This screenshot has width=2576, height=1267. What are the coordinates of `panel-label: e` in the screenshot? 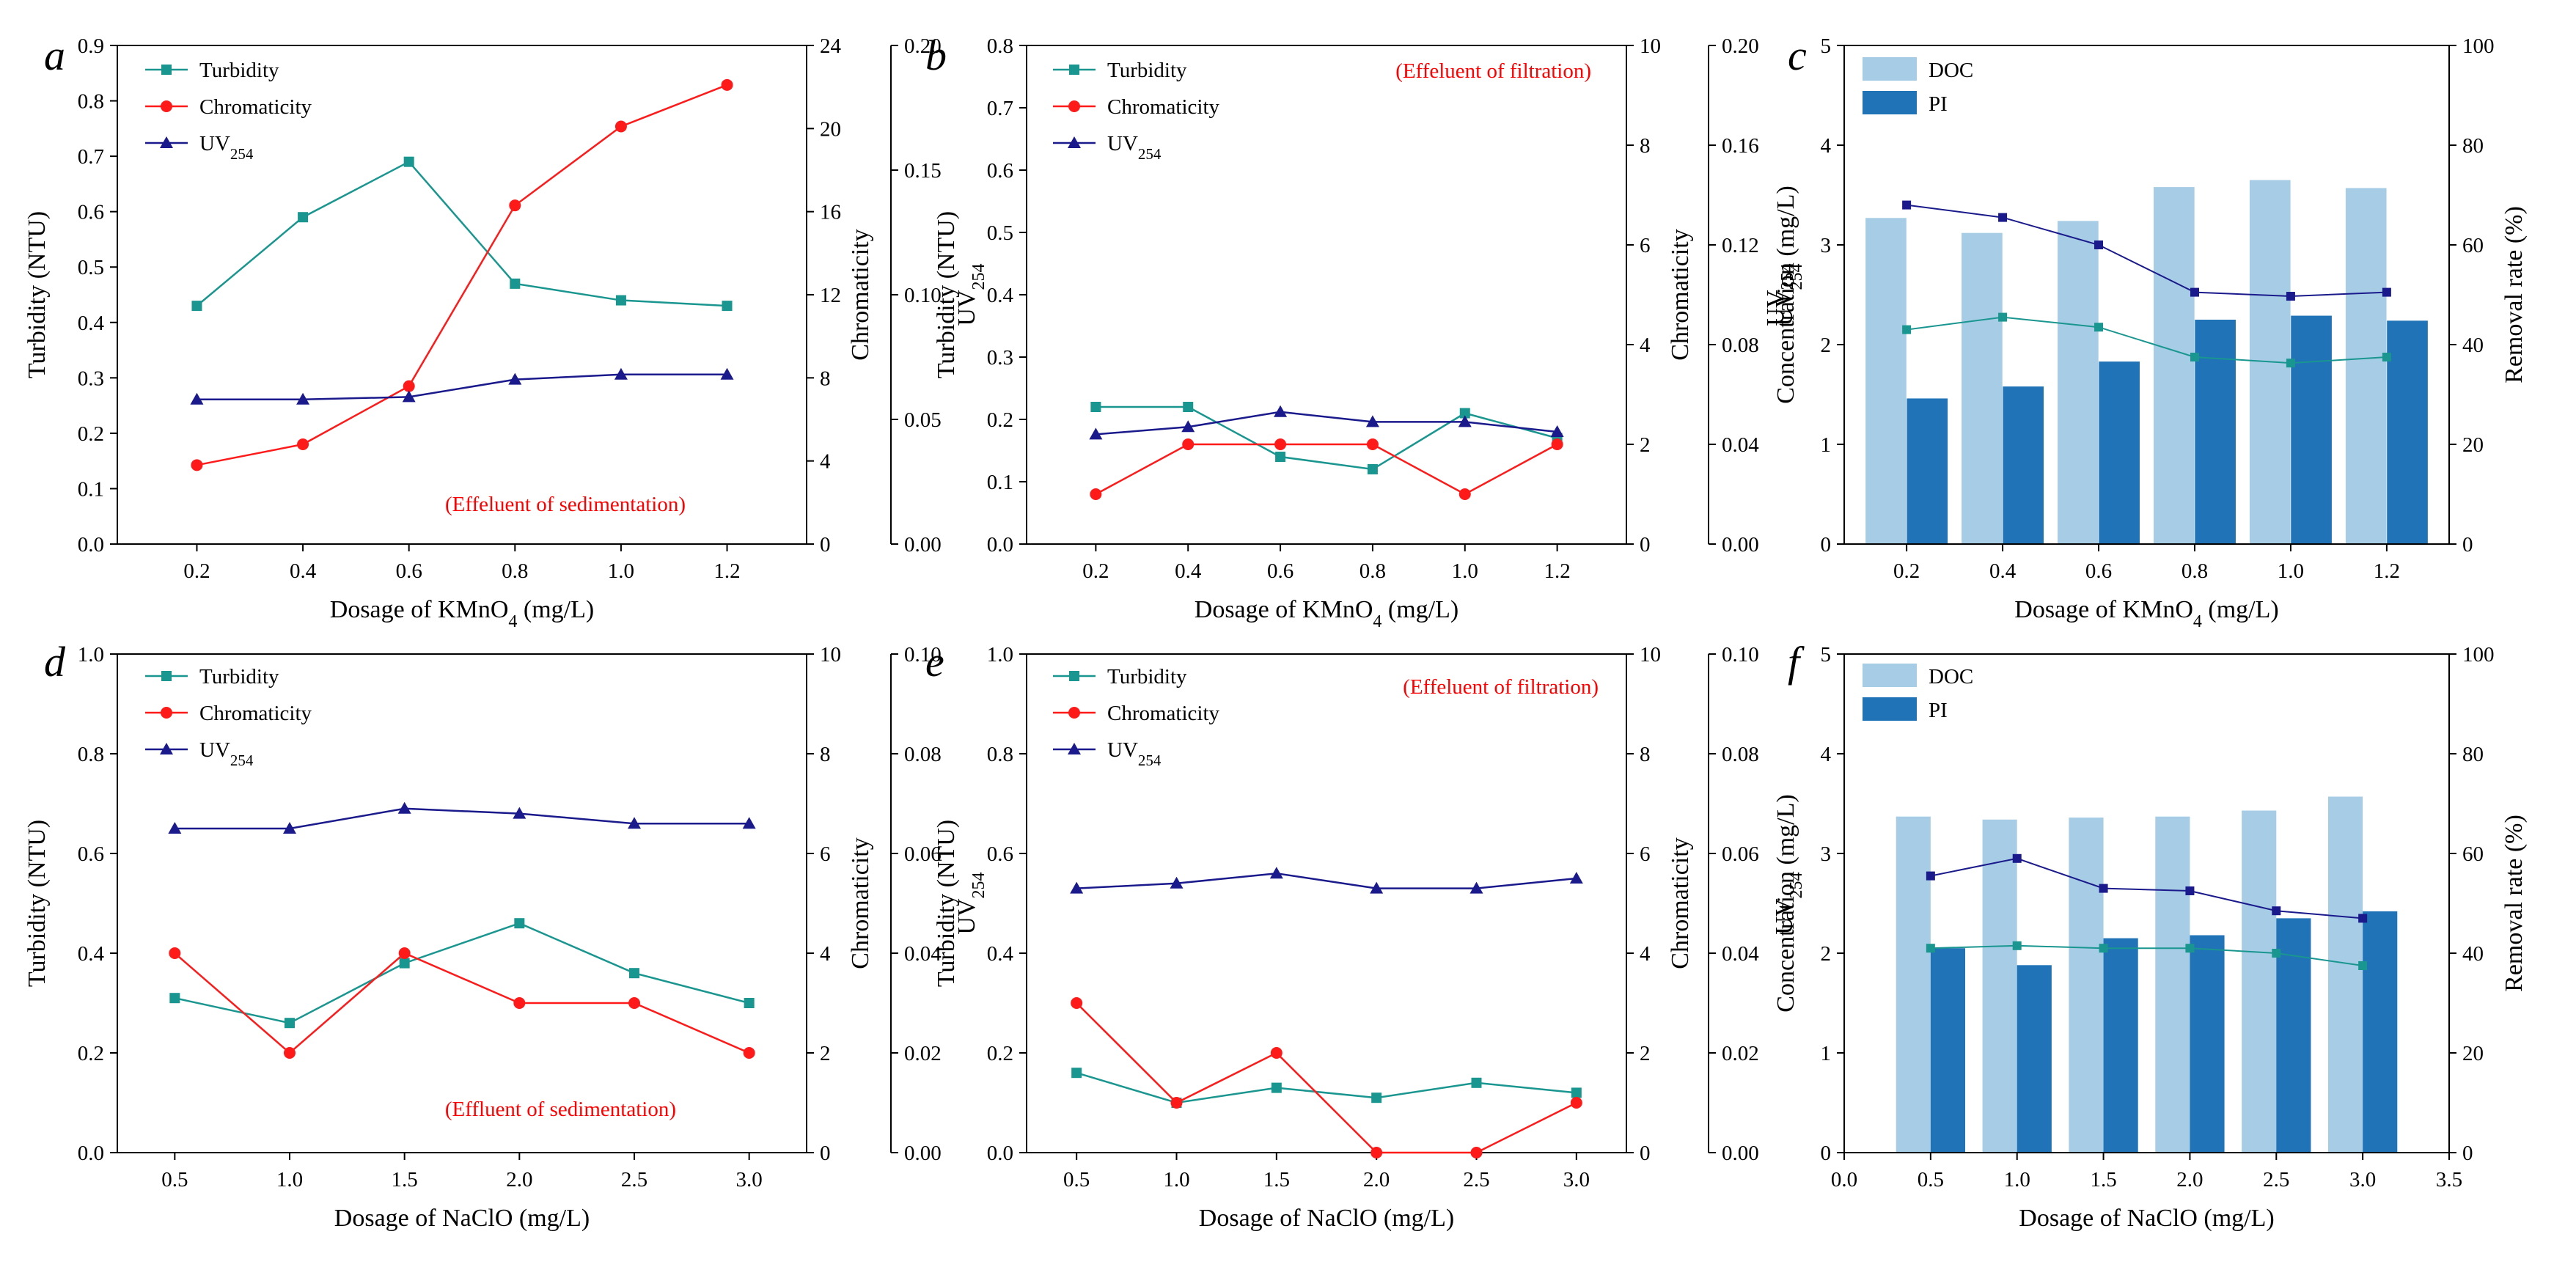 It's located at (935, 662).